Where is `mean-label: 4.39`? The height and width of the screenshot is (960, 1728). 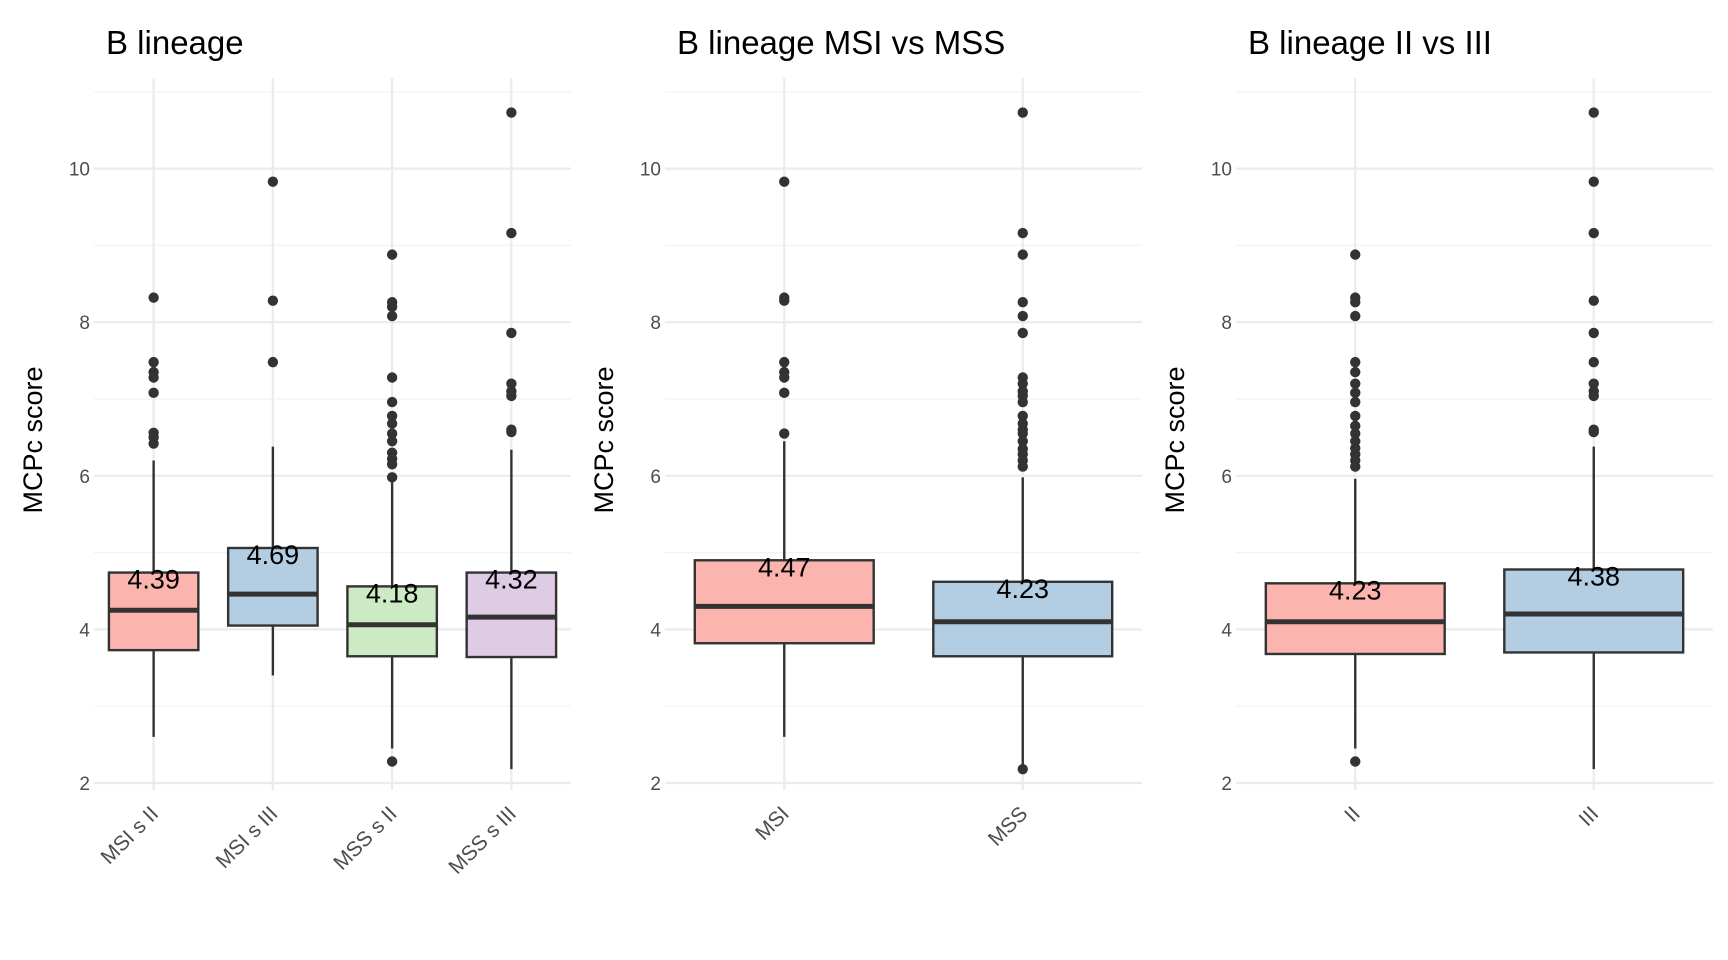 mean-label: 4.39 is located at coordinates (153, 580).